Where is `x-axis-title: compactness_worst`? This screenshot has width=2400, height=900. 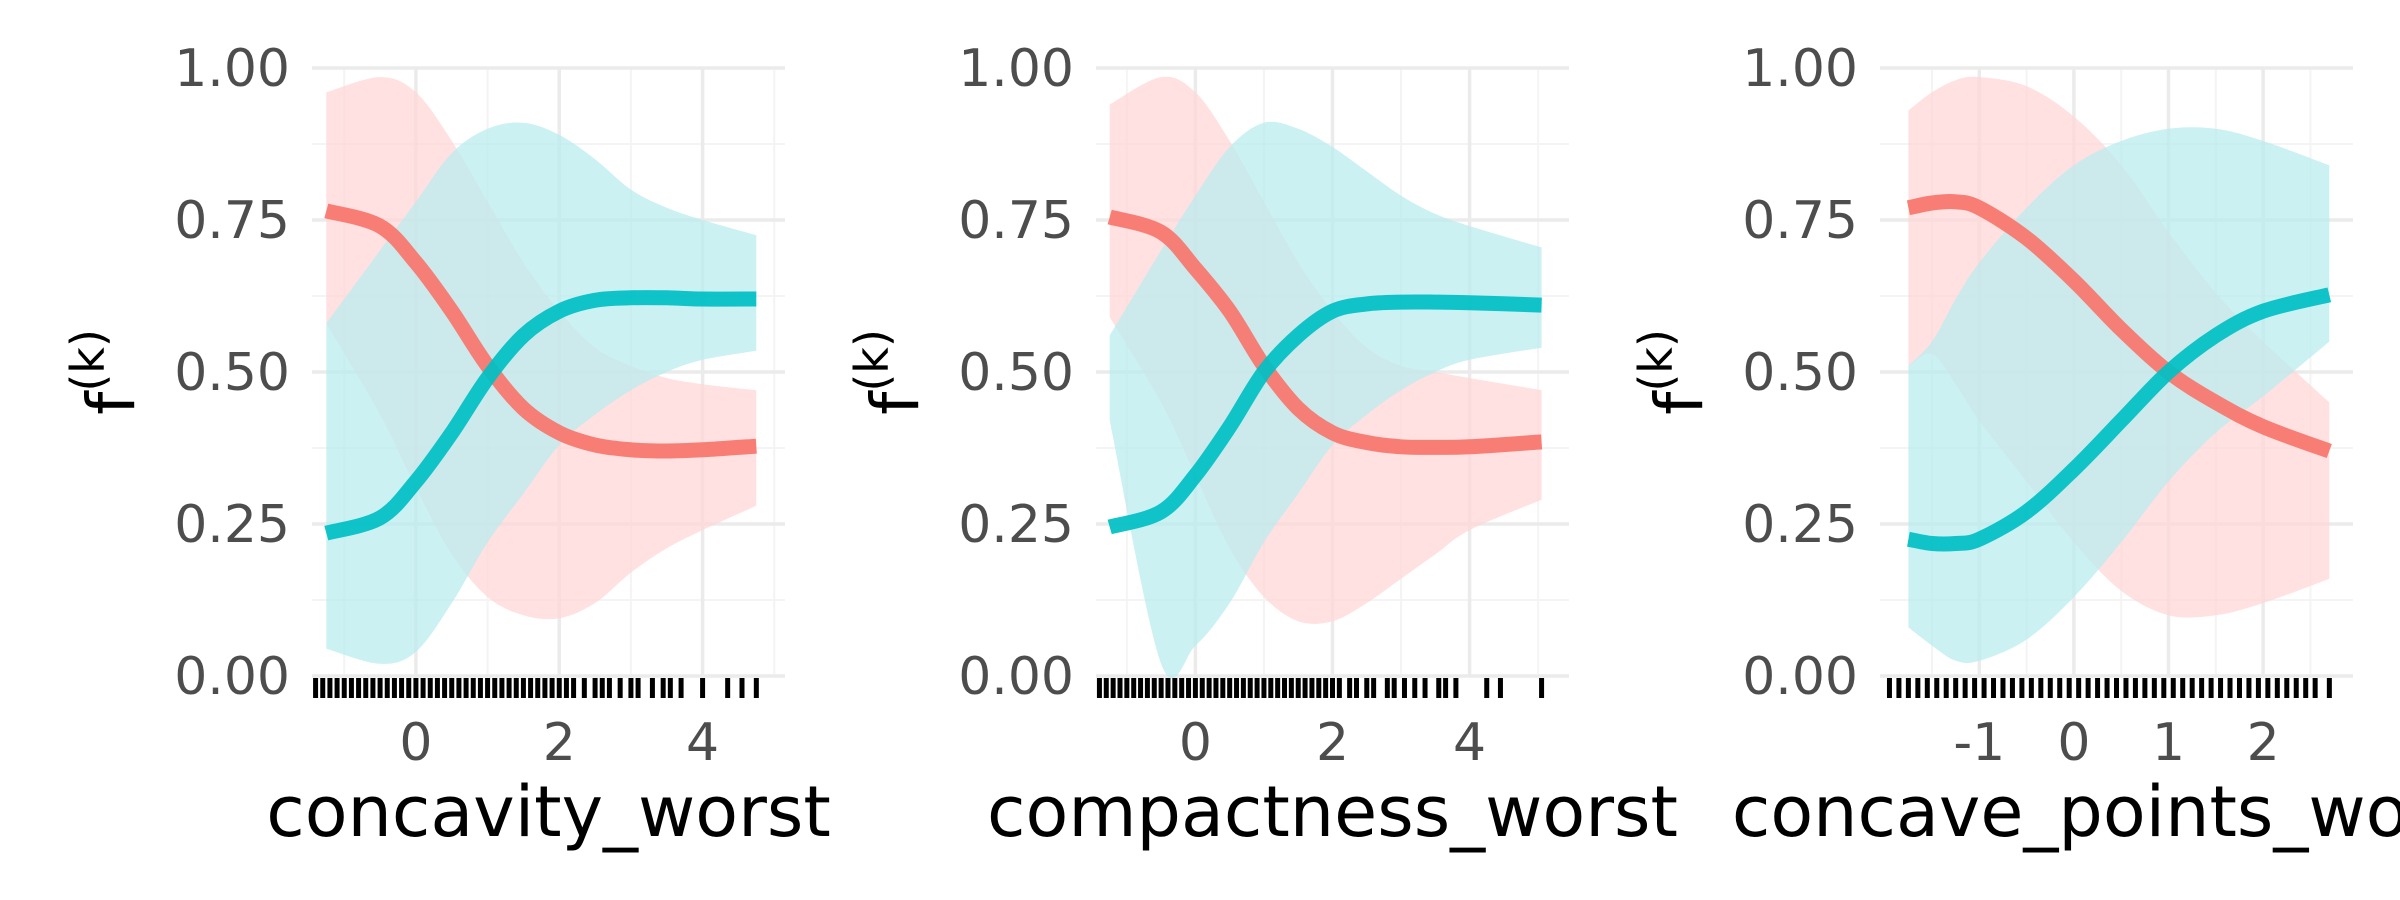 x-axis-title: compactness_worst is located at coordinates (1332, 812).